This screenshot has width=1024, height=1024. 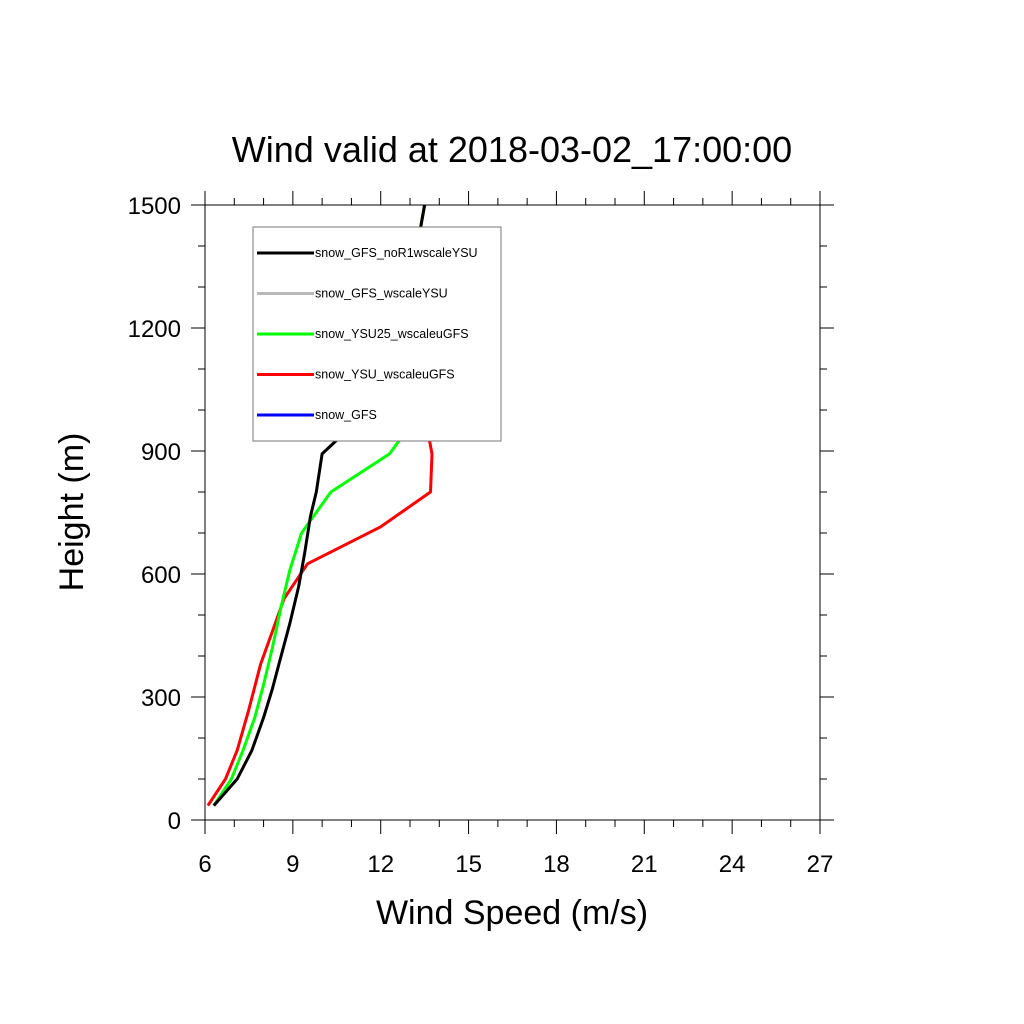 What do you see at coordinates (512, 913) in the screenshot?
I see `x-axis-label: Wind Speed (m/s)` at bounding box center [512, 913].